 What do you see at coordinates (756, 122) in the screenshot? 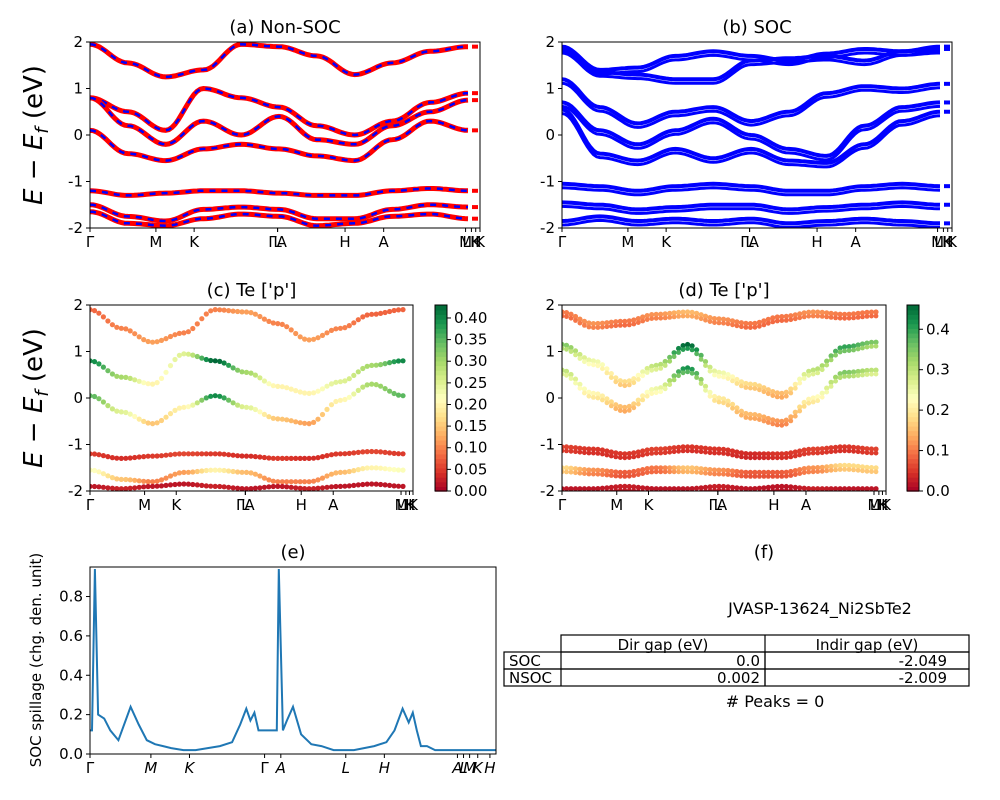
I see `panel-b: (b) SOC` at bounding box center [756, 122].